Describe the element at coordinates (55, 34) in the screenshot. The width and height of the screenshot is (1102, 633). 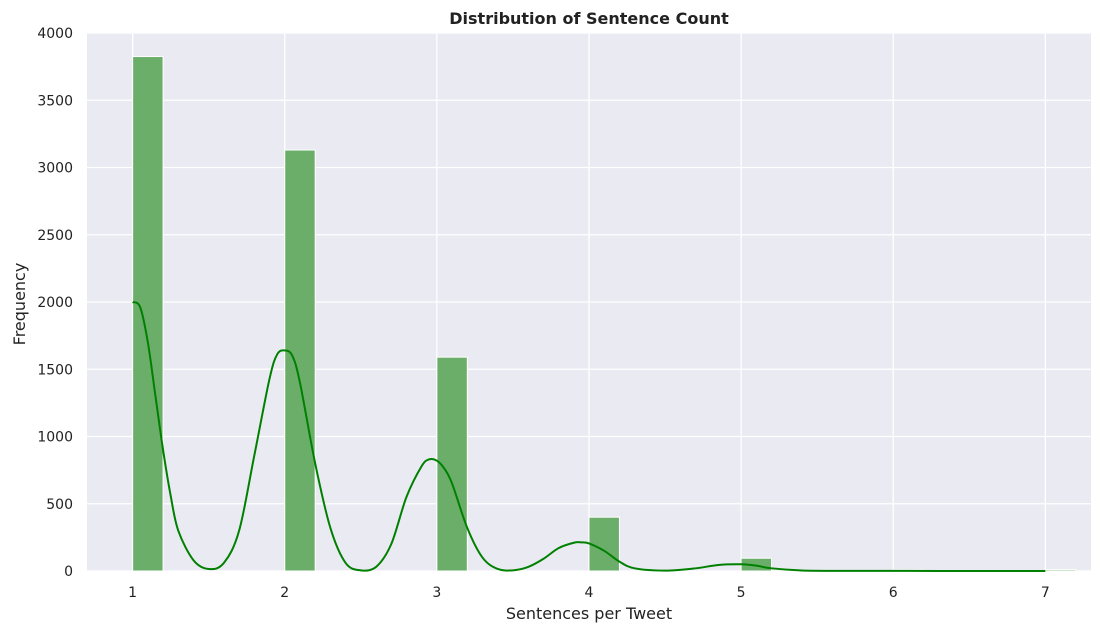
I see `y-tick-label: 4000` at that location.